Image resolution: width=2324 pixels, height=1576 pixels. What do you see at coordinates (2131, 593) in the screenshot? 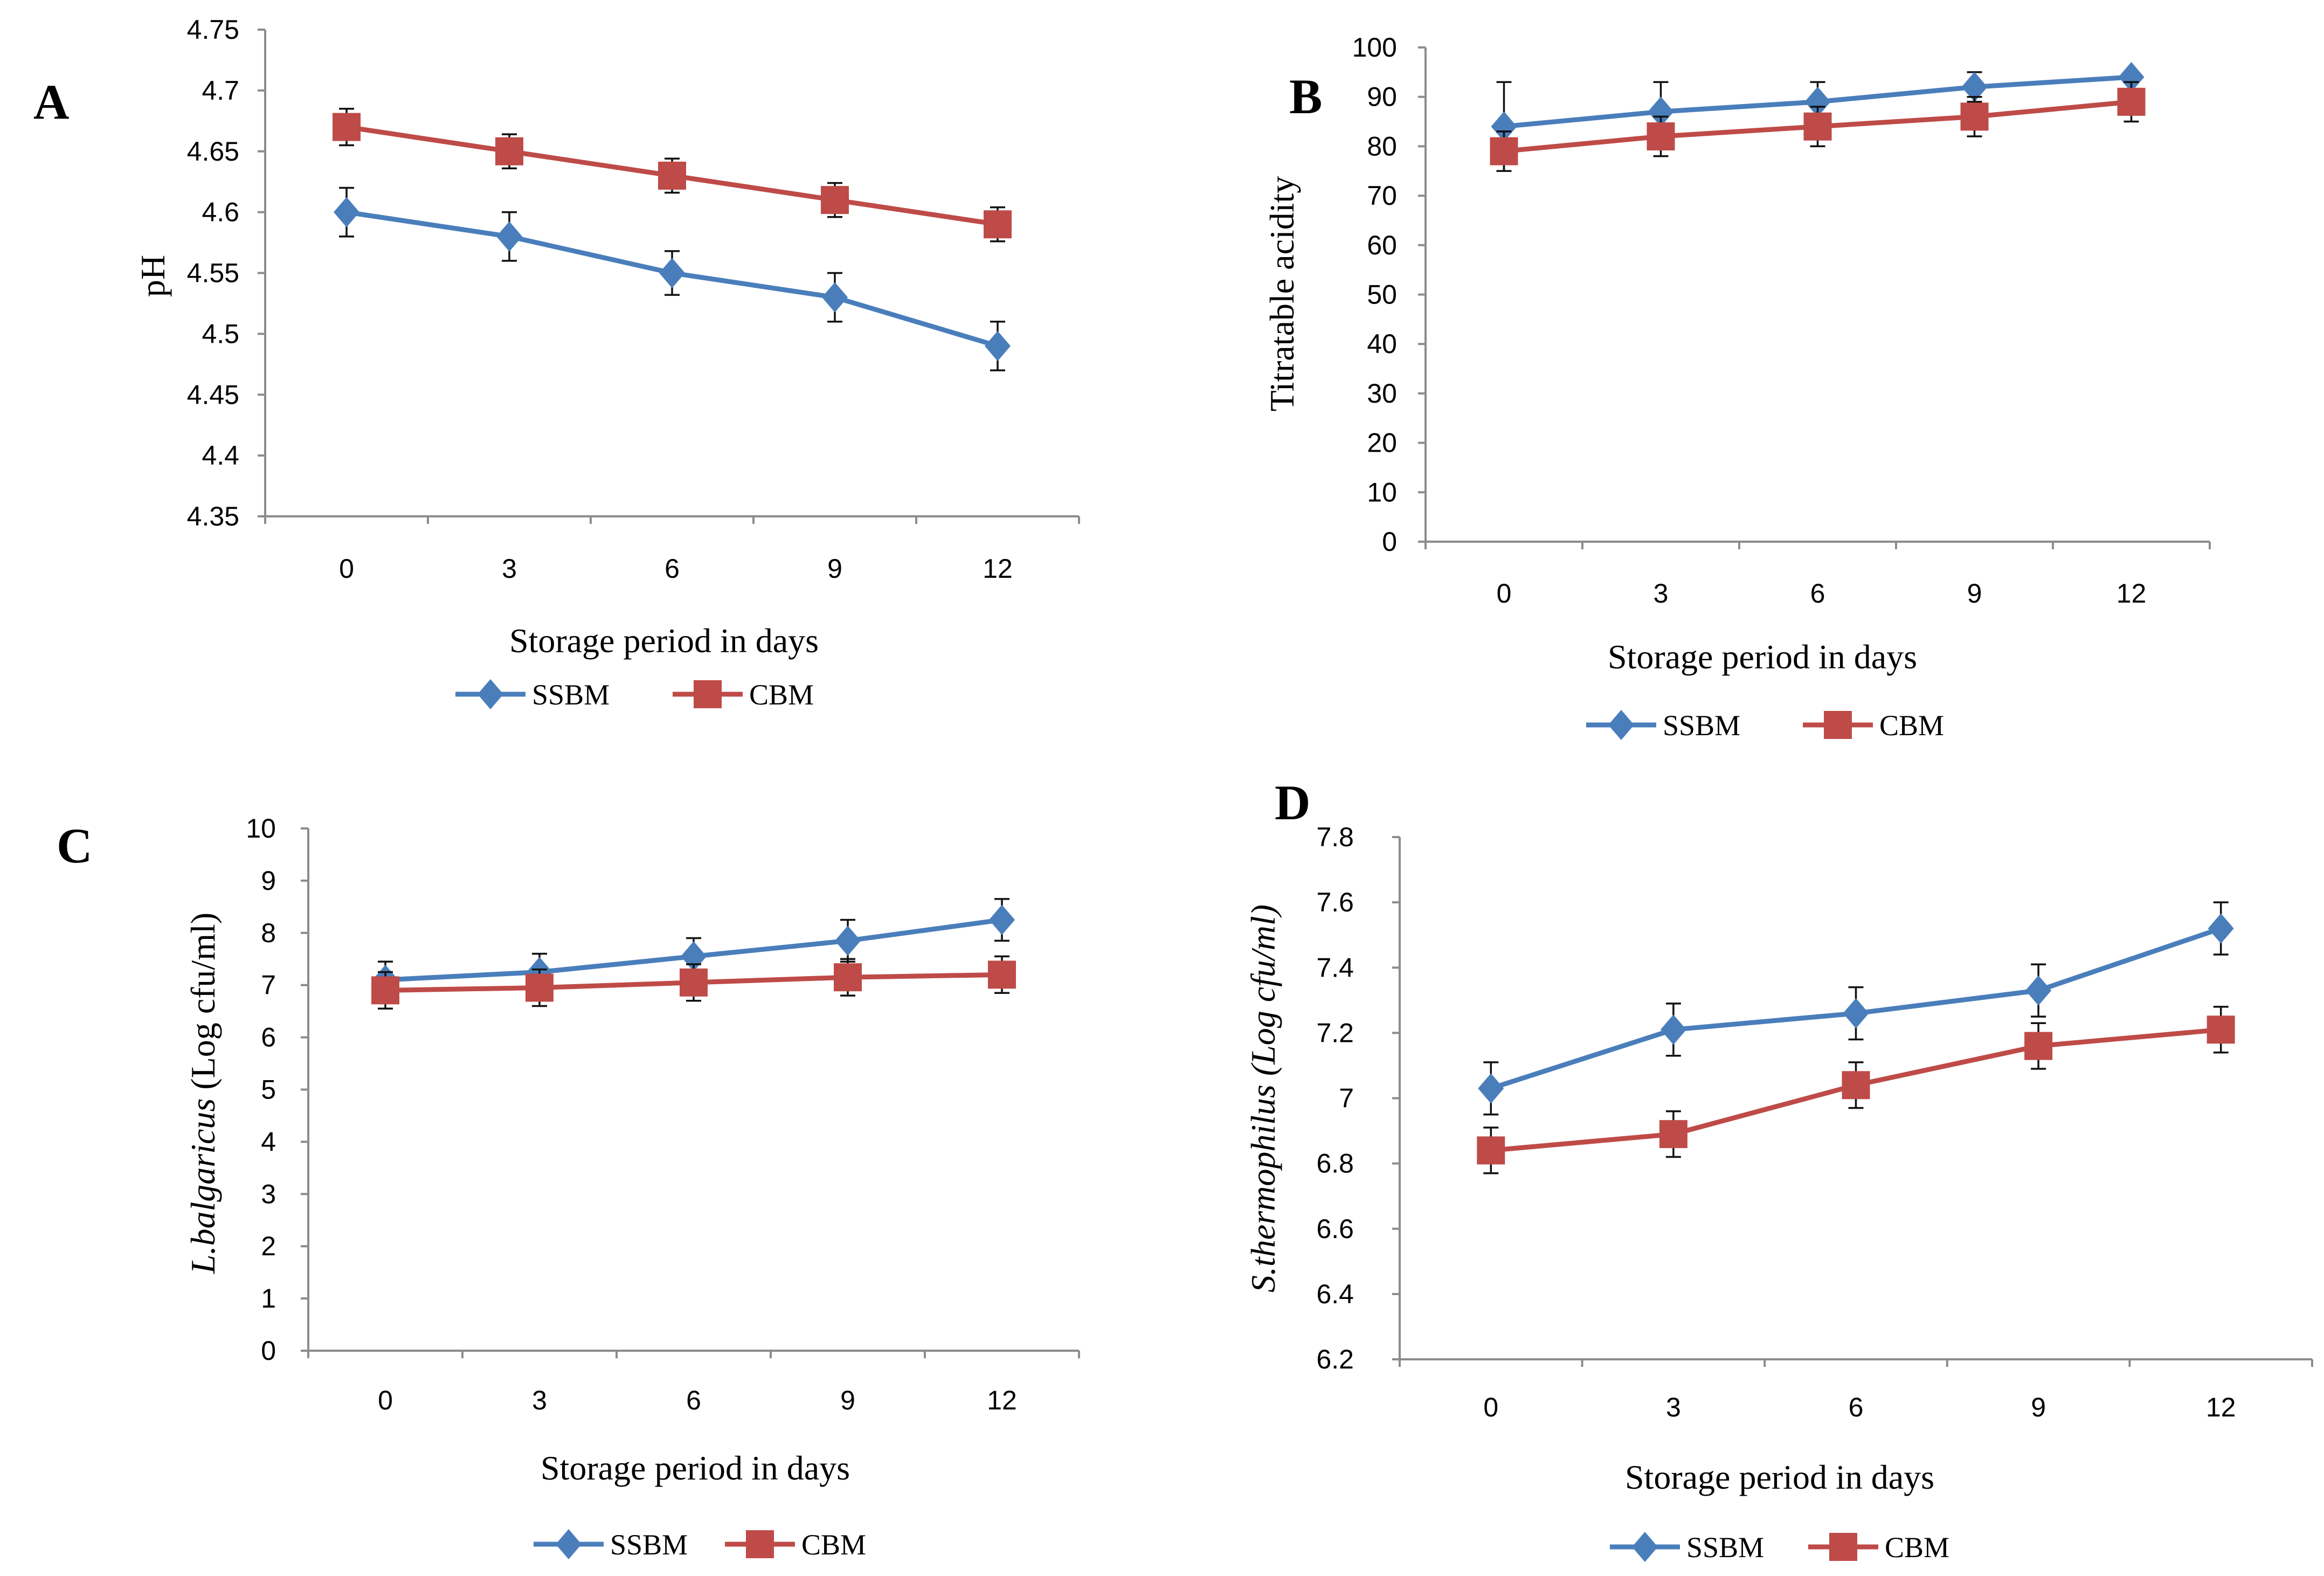
I see `x-tick-label-b: 12` at bounding box center [2131, 593].